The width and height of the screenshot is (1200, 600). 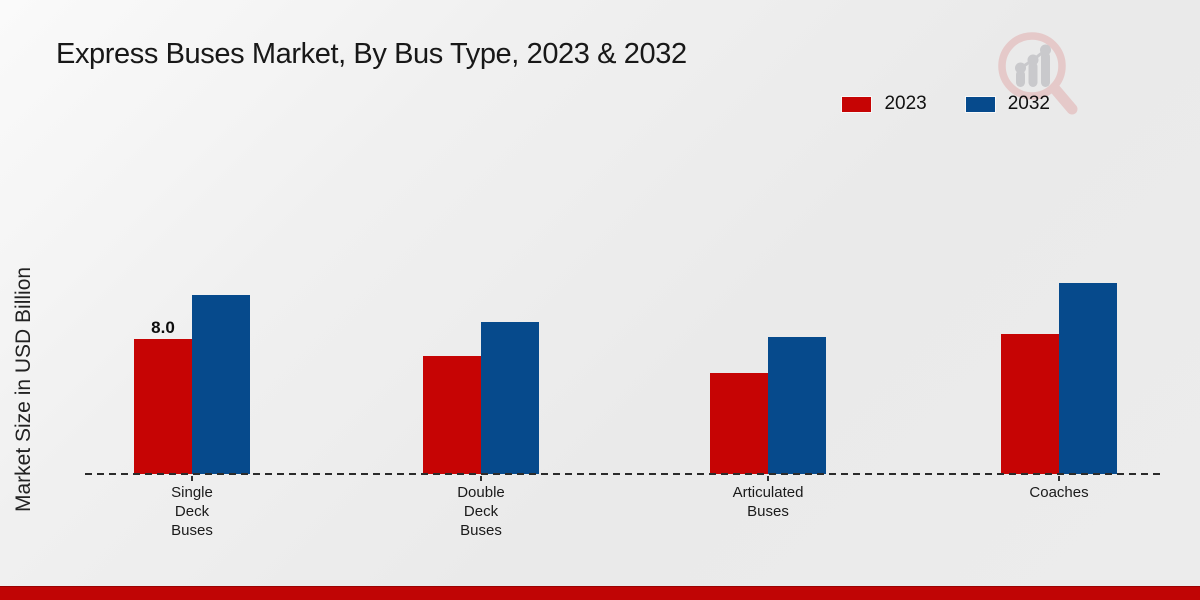 What do you see at coordinates (768, 502) in the screenshot?
I see `x-axis-category-label: Articulated Buses` at bounding box center [768, 502].